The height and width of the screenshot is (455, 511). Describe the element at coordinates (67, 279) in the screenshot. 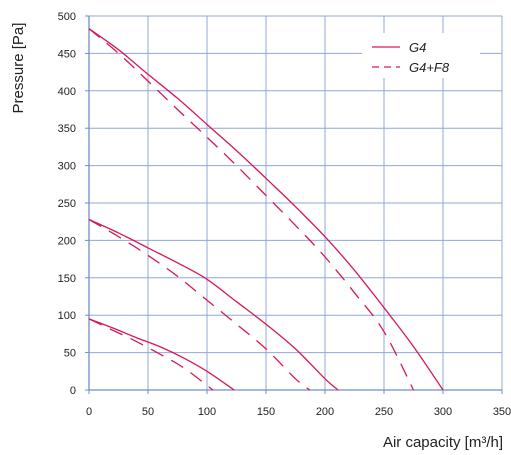

I see `y-tick-label-150: 150` at that location.